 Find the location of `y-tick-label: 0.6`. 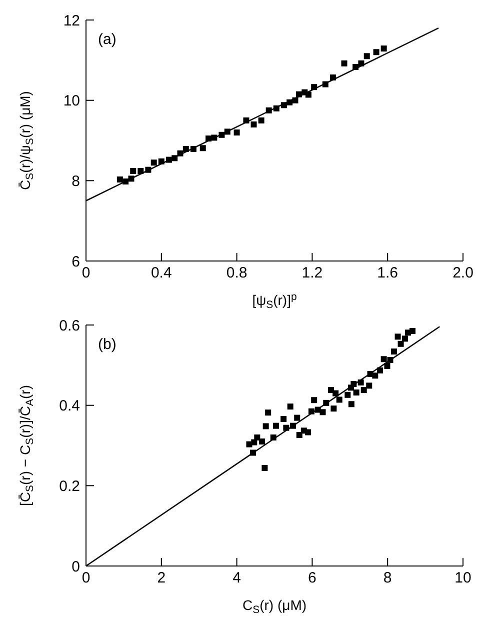

y-tick-label: 0.6 is located at coordinates (69, 325).